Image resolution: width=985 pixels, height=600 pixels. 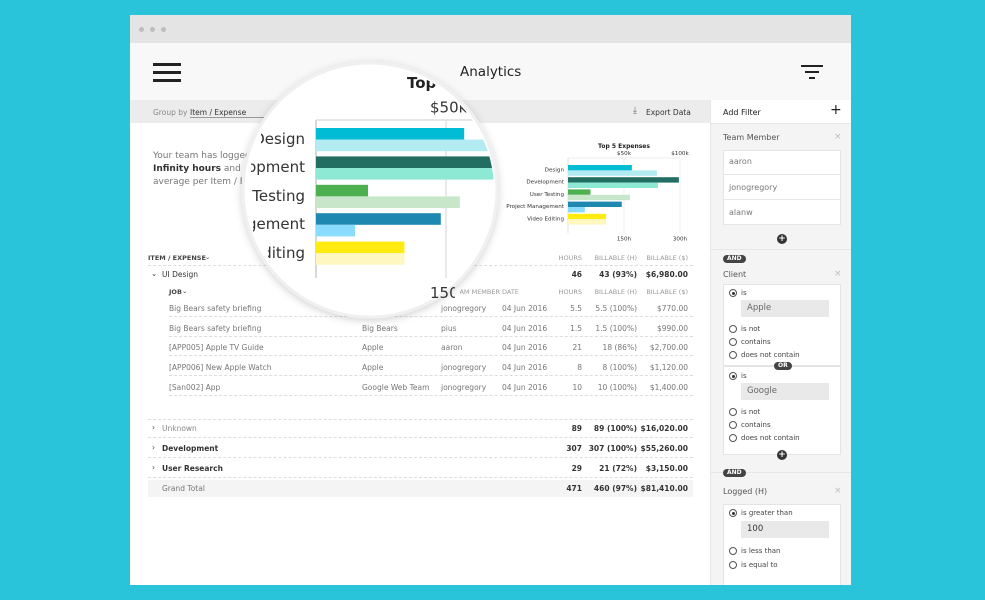 I want to click on total-billable-h: 460 (97%), so click(x=615, y=488).